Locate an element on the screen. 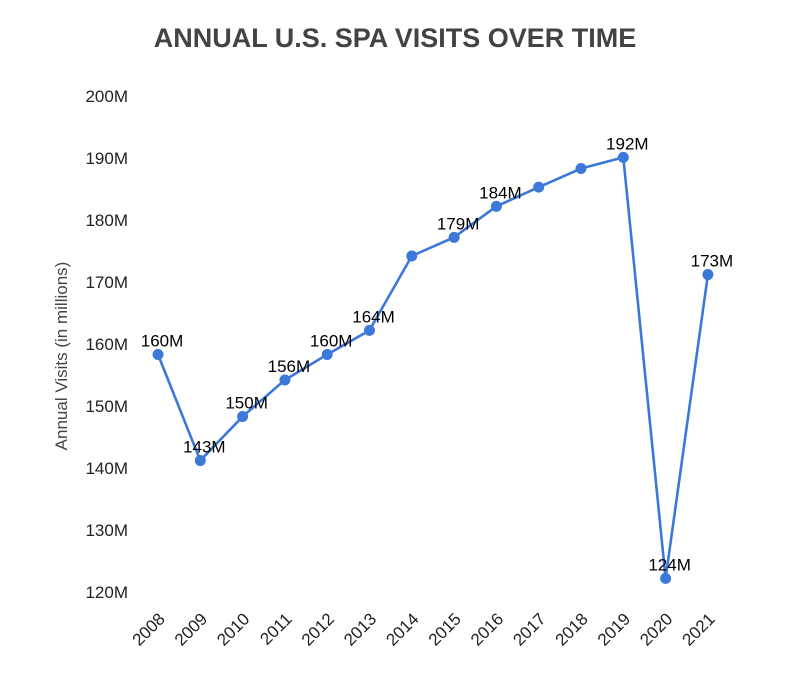  y-tick-label: 160M is located at coordinates (106, 344).